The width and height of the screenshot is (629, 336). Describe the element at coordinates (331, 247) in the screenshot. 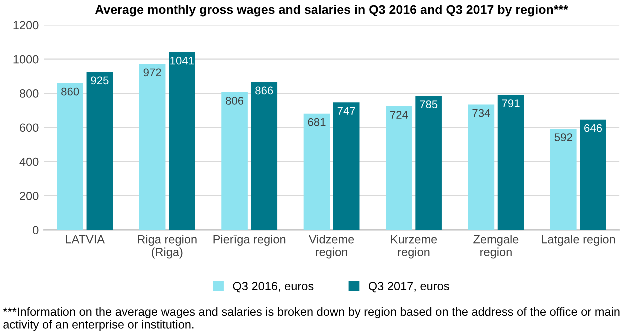

I see `x-tick-label: Vidzeme region` at that location.